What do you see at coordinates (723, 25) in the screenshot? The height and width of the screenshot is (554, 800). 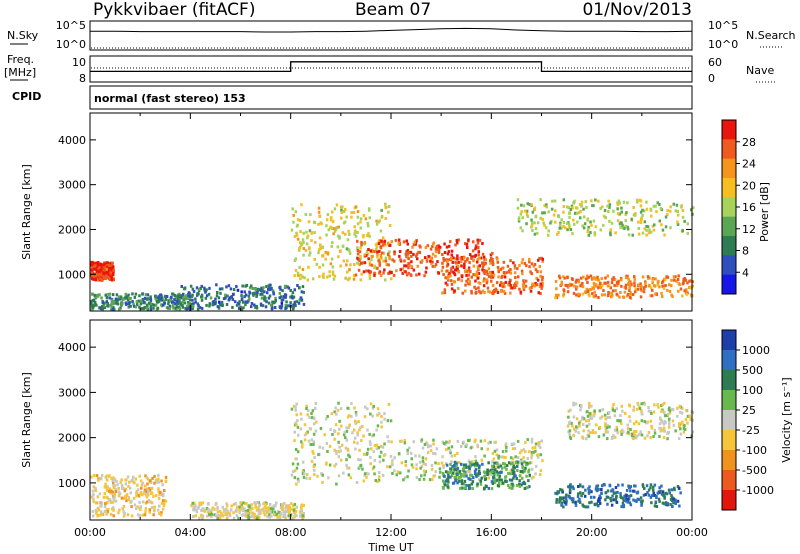 I see `nsky-tick-top-right: 10^5` at bounding box center [723, 25].